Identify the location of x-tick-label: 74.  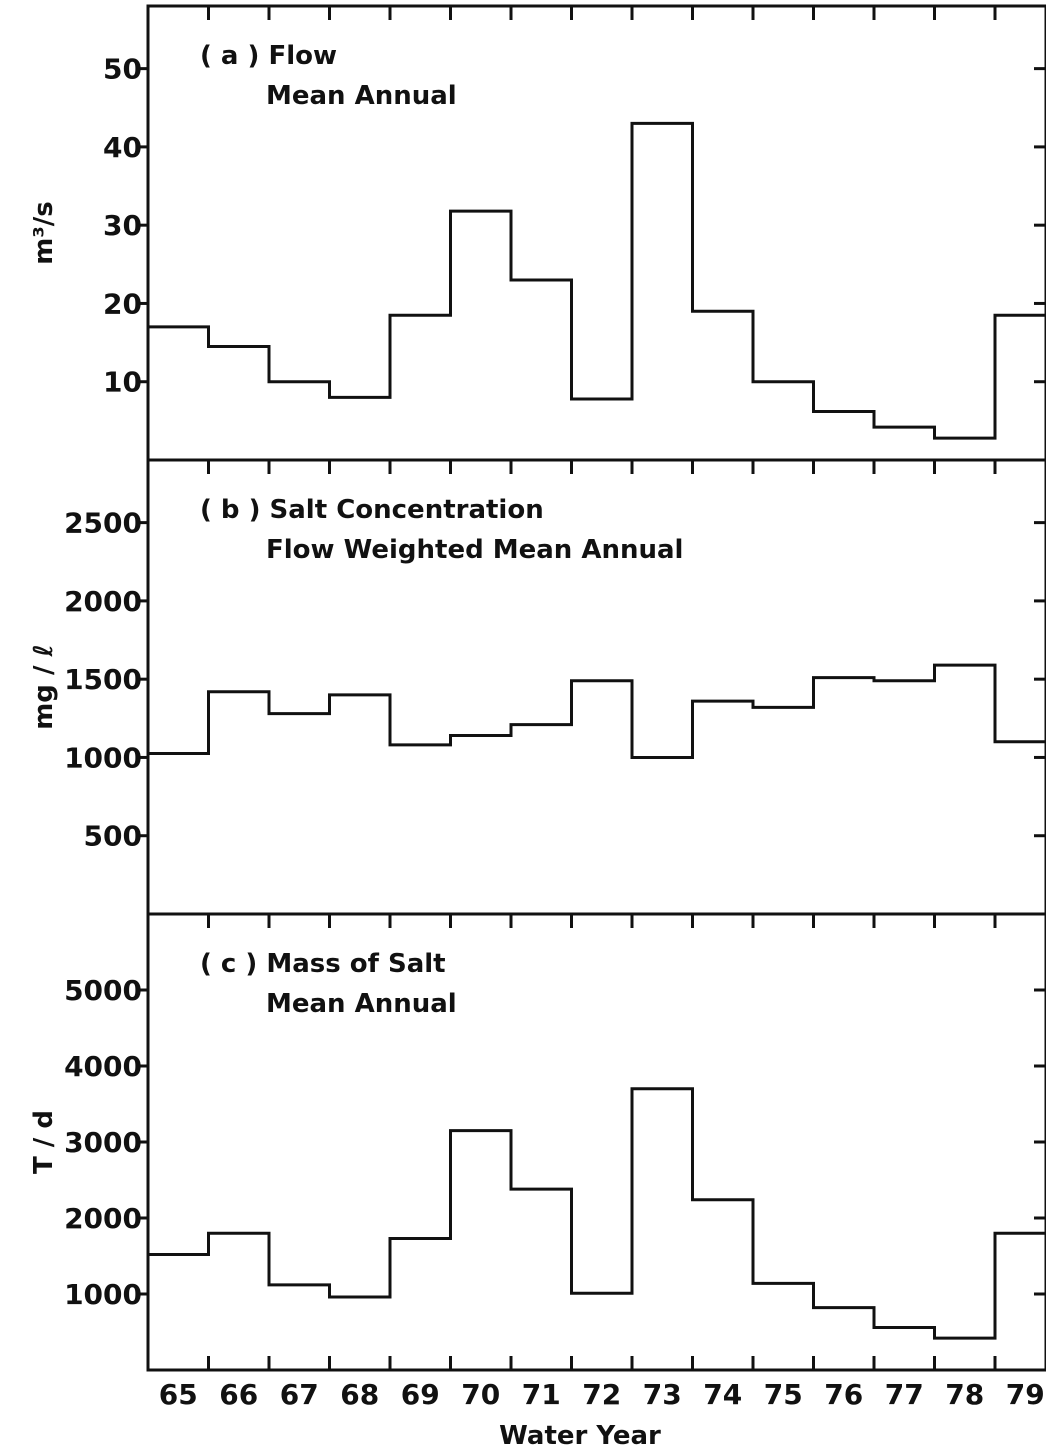
(722, 1394).